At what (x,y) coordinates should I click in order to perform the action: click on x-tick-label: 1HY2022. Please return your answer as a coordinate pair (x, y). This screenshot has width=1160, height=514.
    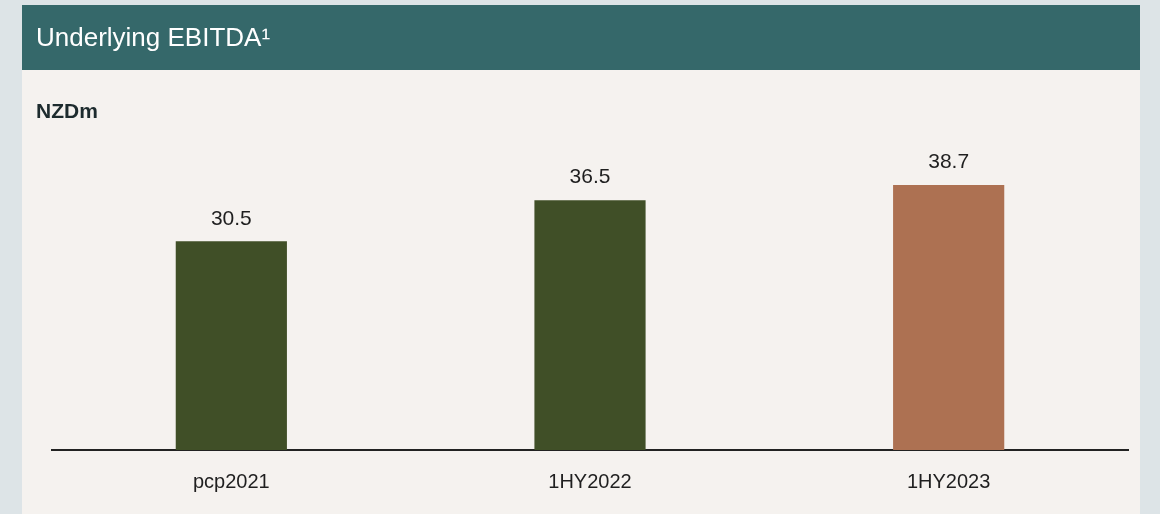
    Looking at the image, I should click on (590, 480).